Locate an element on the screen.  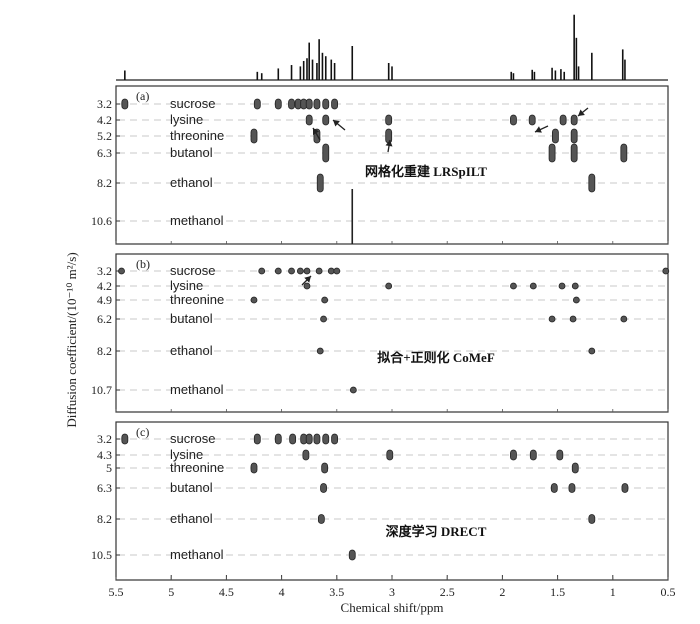
x-tick-label: 2 is located at coordinates (502, 592).